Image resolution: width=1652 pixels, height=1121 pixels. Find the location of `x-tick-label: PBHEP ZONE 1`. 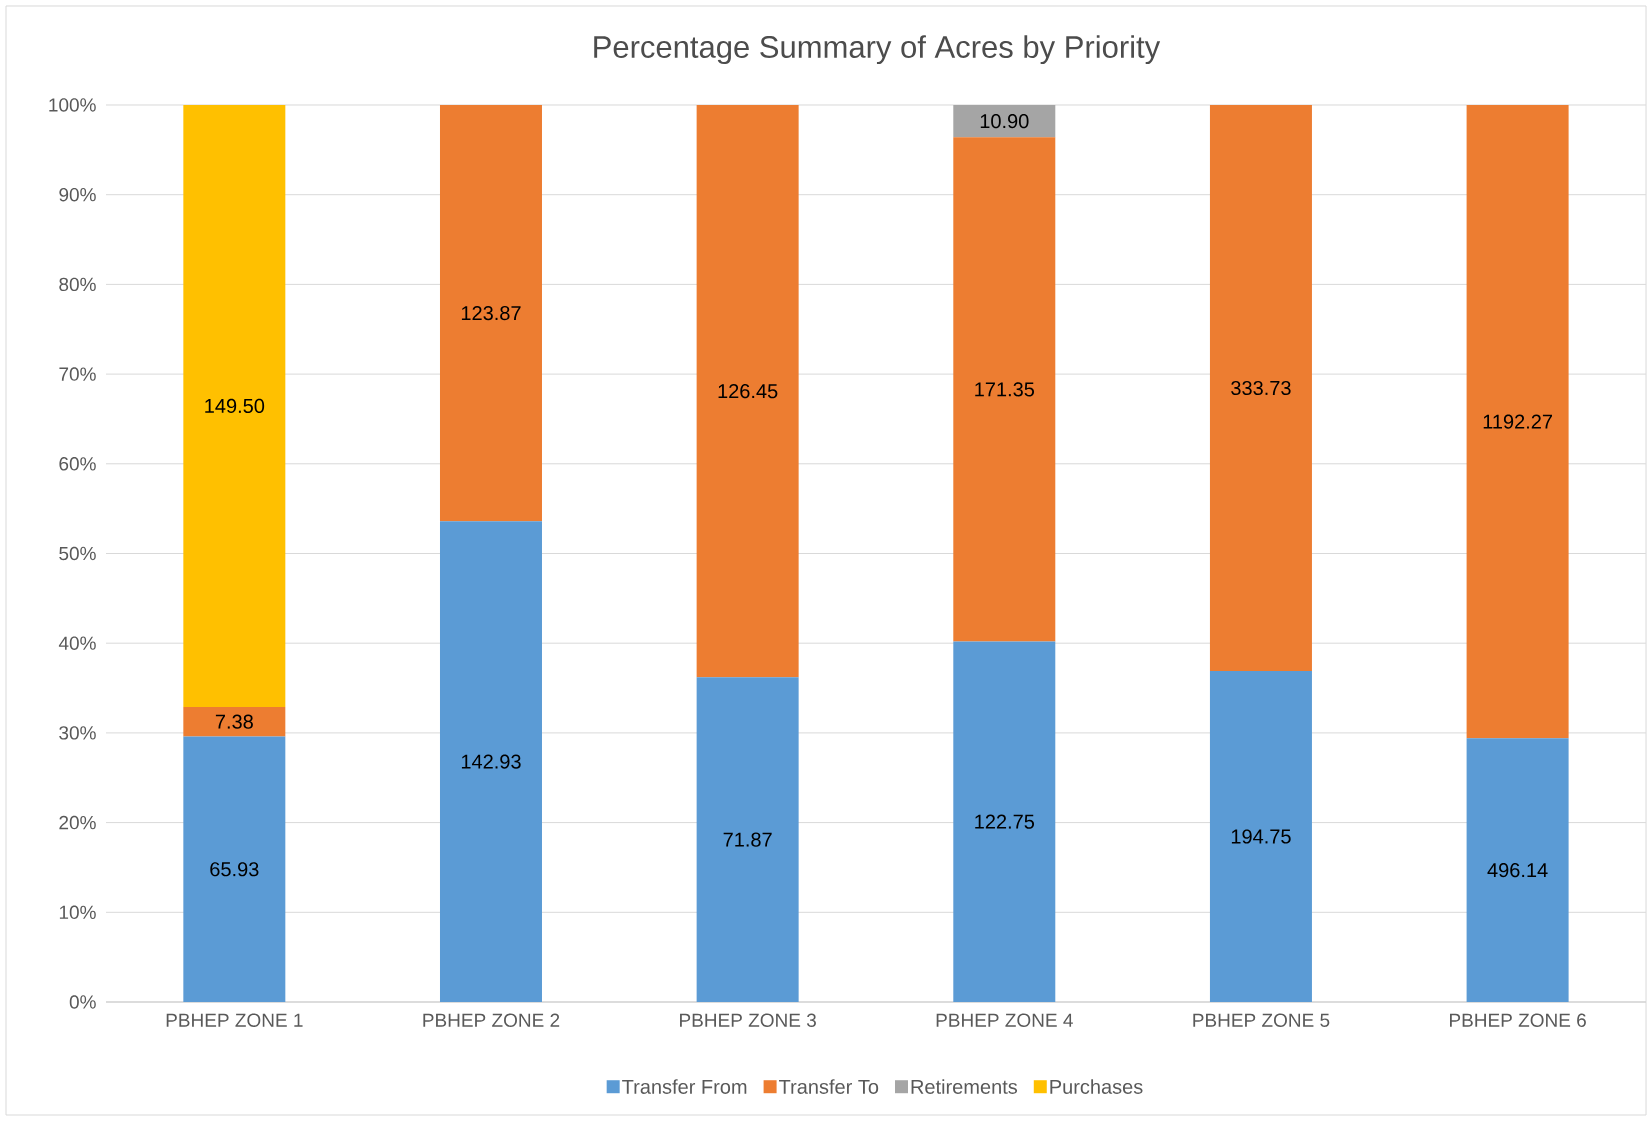

x-tick-label: PBHEP ZONE 1 is located at coordinates (234, 1020).